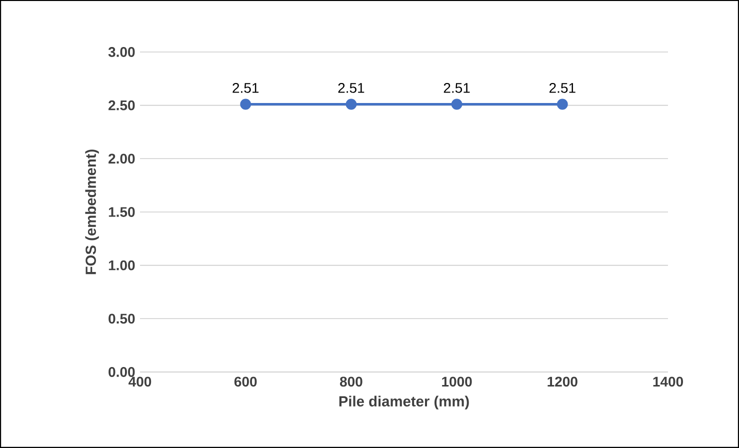  I want to click on x-tick-label: 1200, so click(563, 381).